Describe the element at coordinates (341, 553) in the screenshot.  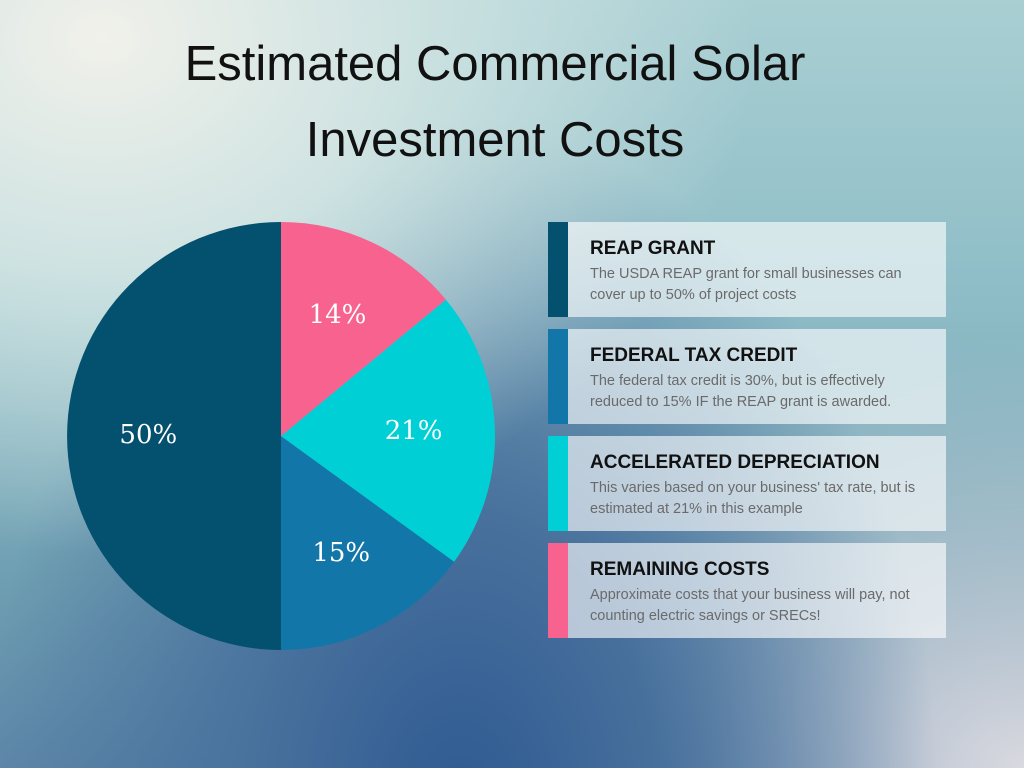
I see `slice-label: 15%` at that location.